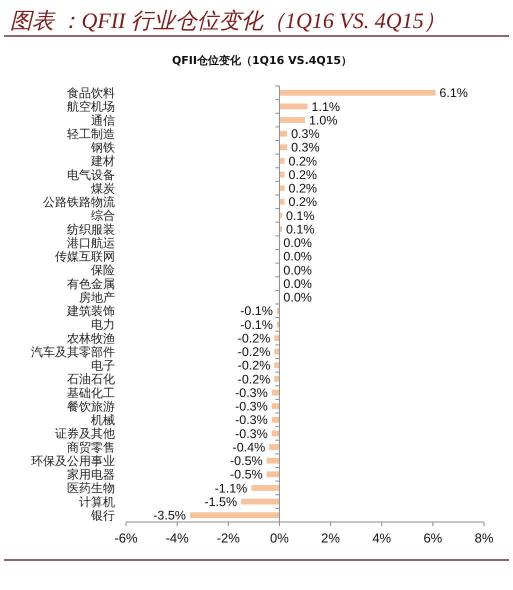 The width and height of the screenshot is (513, 590). I want to click on data-label: 1.0%, so click(323, 120).